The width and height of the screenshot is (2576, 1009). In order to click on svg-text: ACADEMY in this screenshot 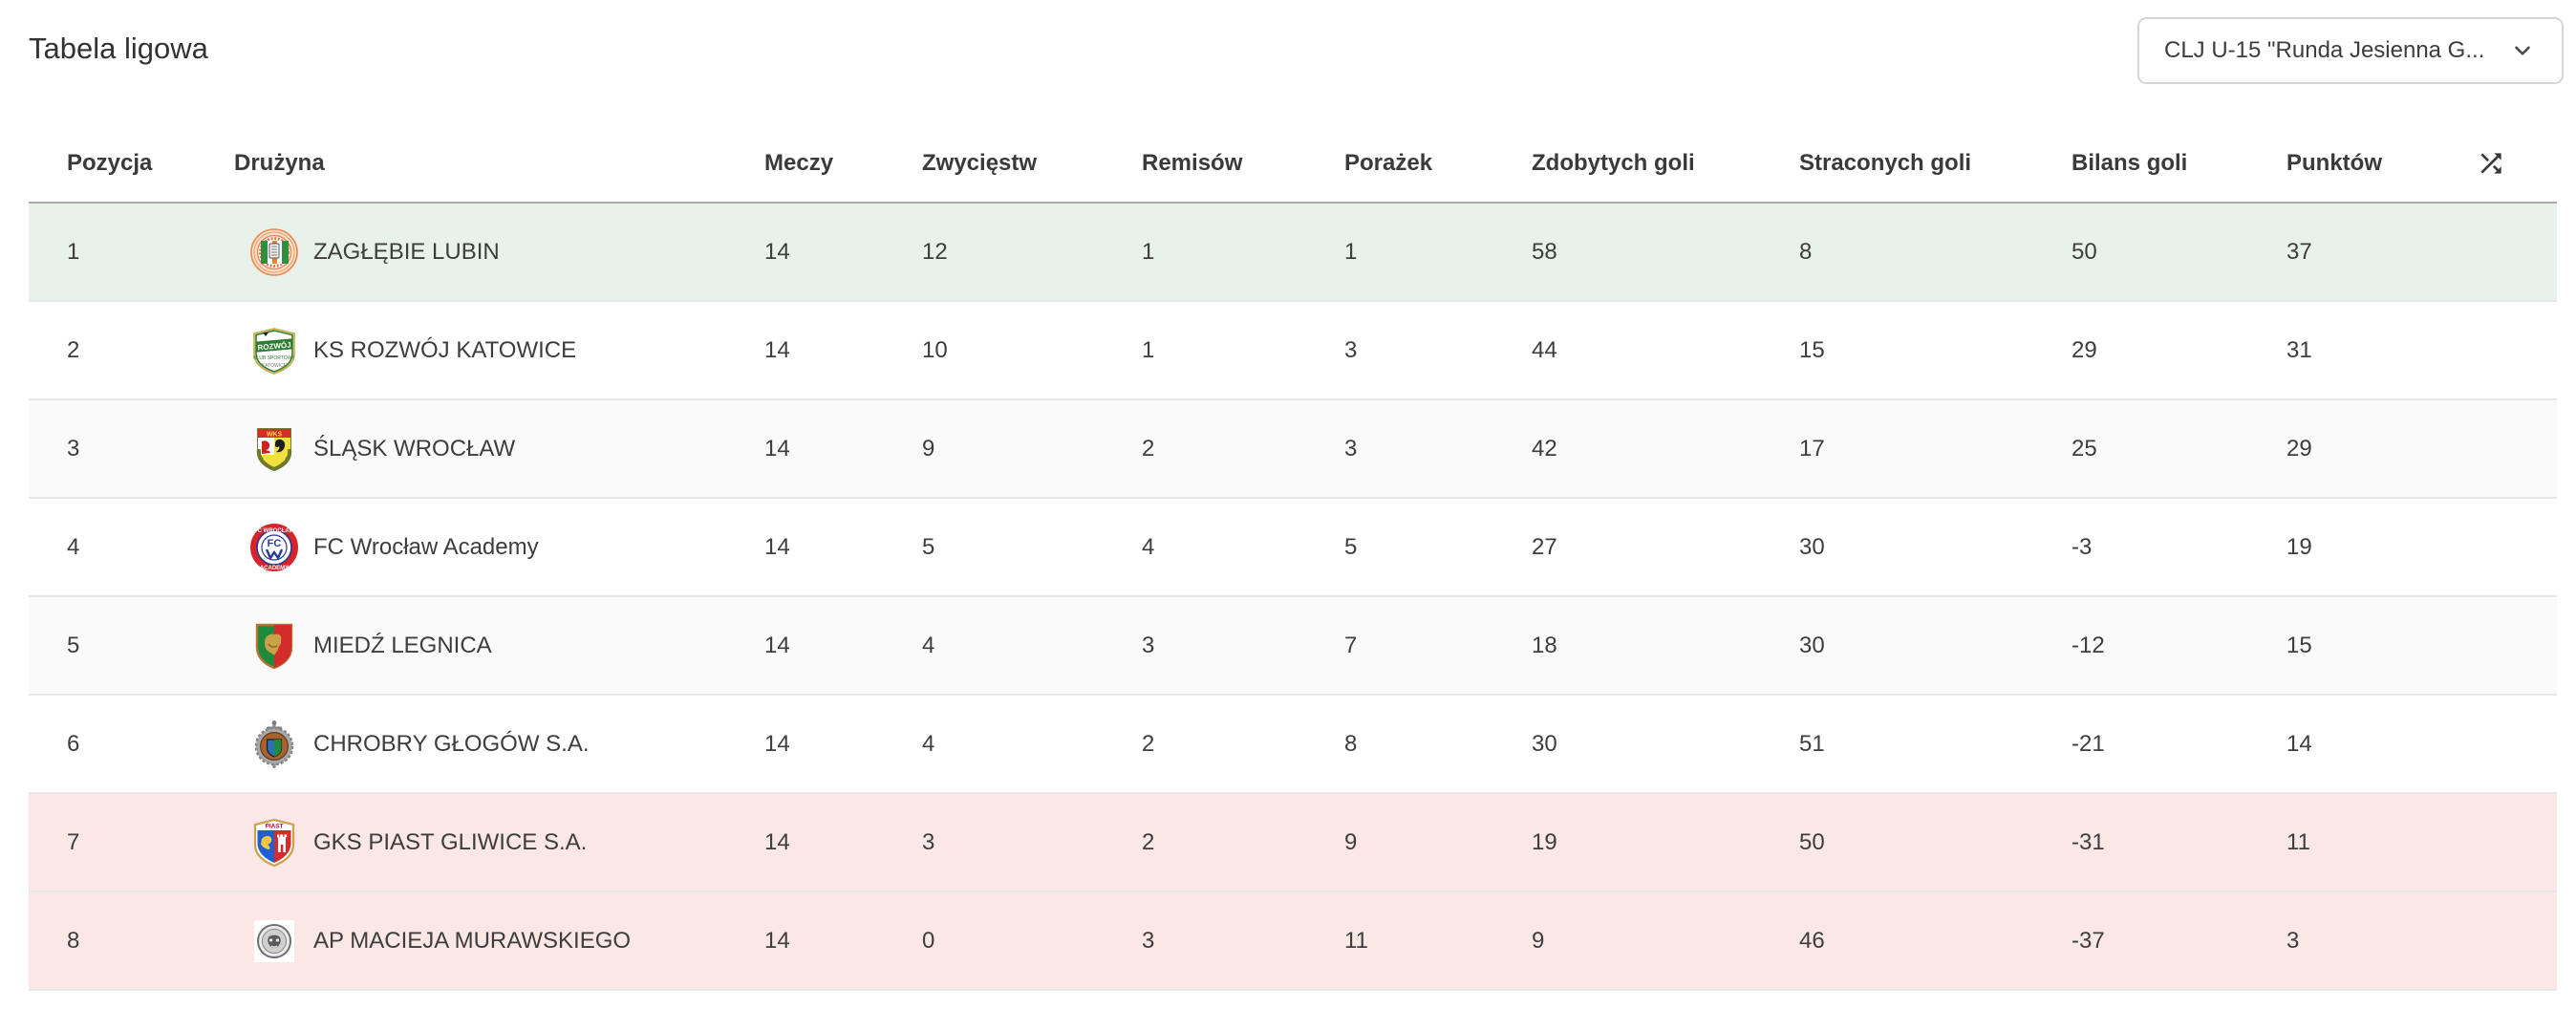, I will do `click(274, 568)`.